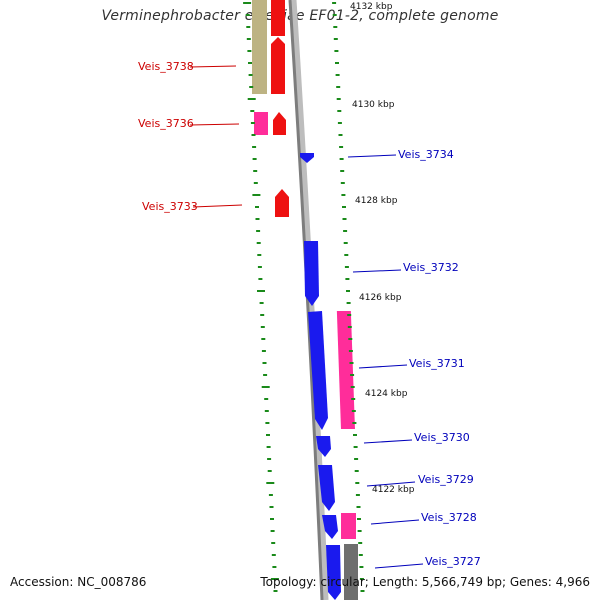  I want to click on gene-label-left: Veis_3733, so click(170, 206).